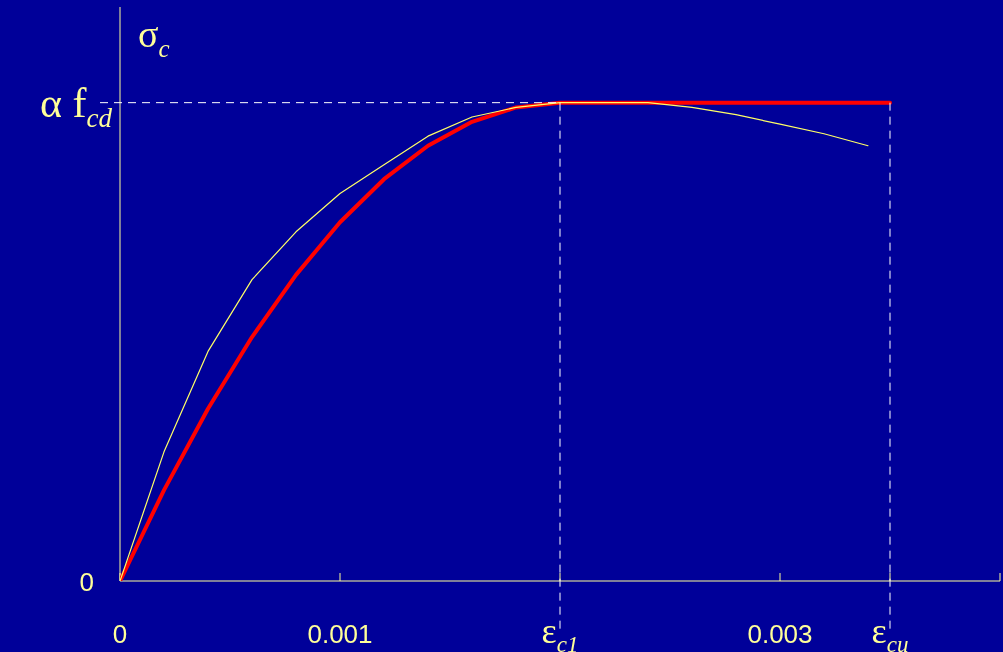 This screenshot has width=1003, height=652. Describe the element at coordinates (340, 634) in the screenshot. I see `x-tick-label: 0.001` at that location.